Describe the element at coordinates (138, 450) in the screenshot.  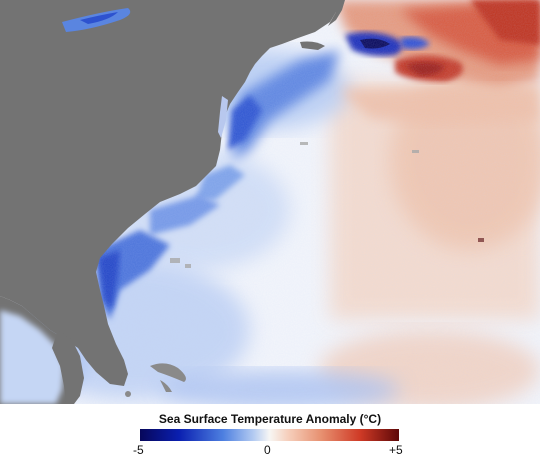
I see `legend-min-label: -5` at that location.